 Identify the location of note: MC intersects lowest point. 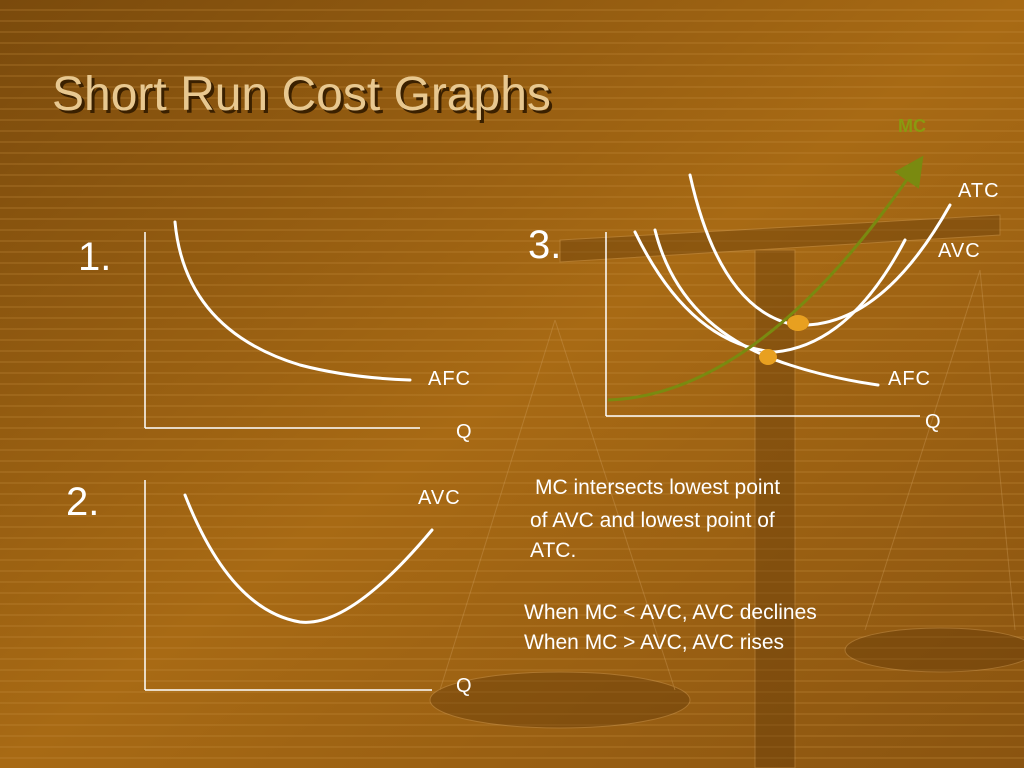
(657, 487).